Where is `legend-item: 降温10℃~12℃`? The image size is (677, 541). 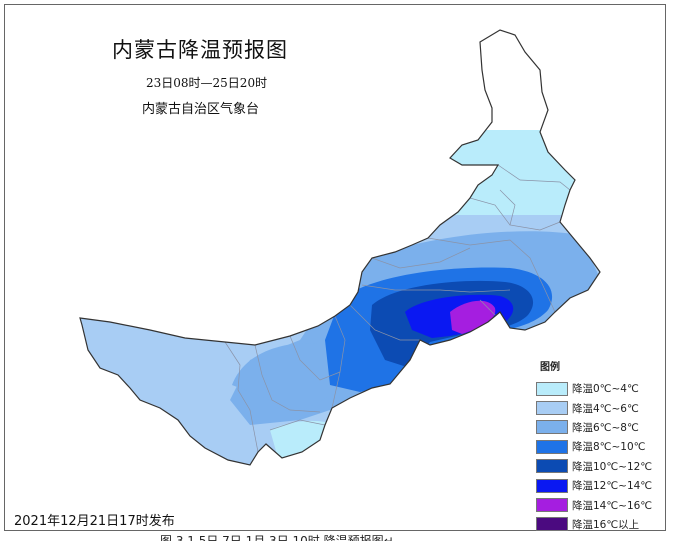 legend-item: 降温10℃~12℃ is located at coordinates (600, 466).